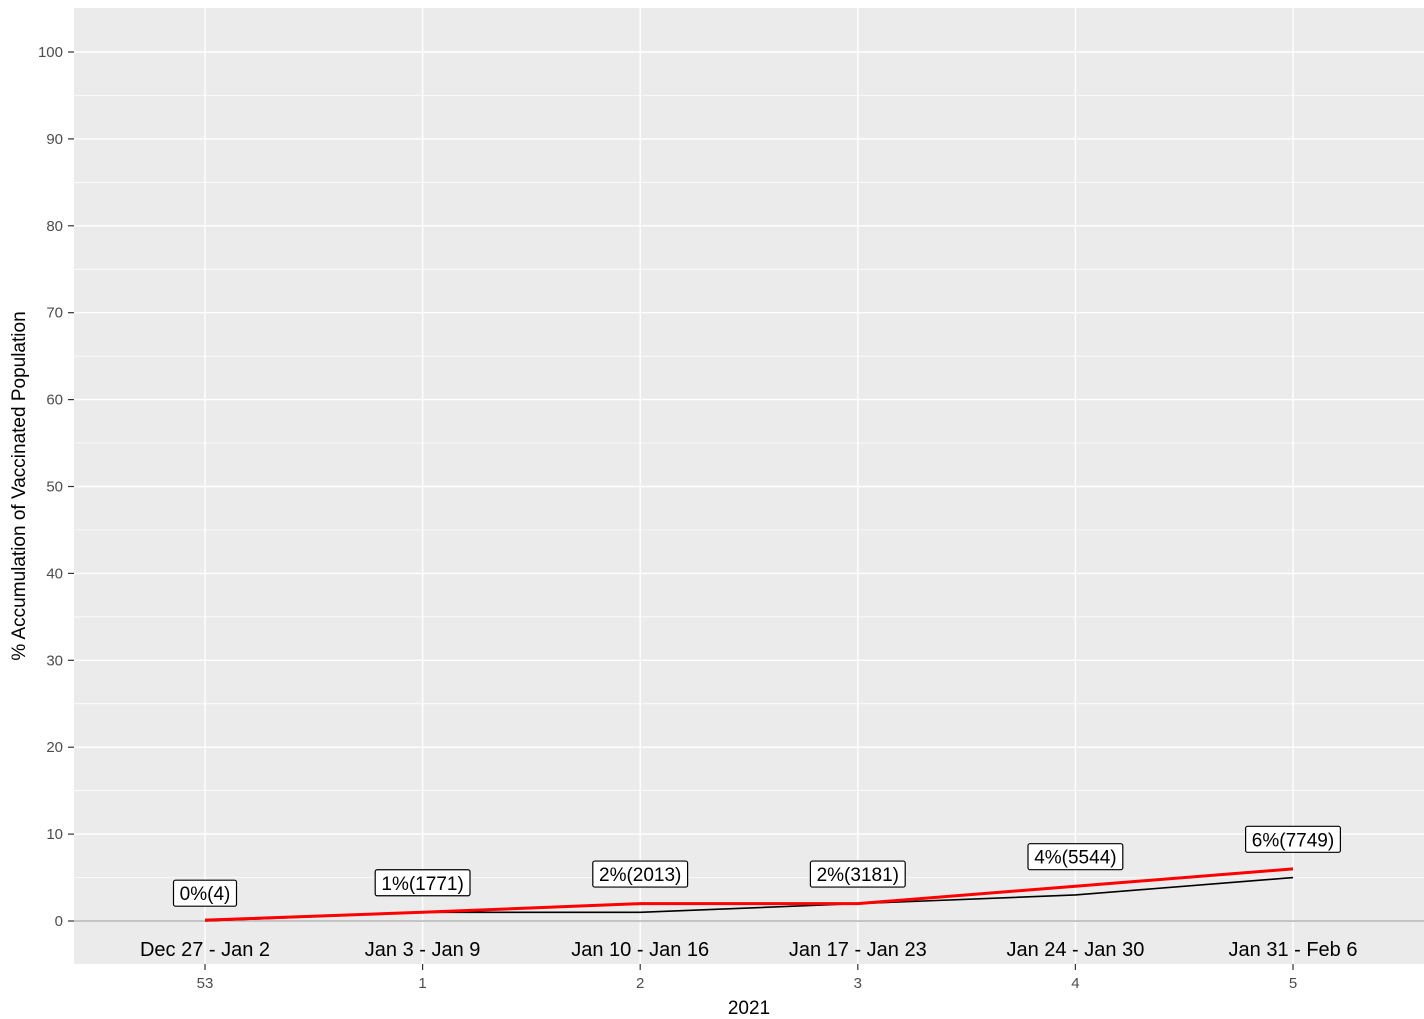 The width and height of the screenshot is (1424, 1019). Describe the element at coordinates (1293, 983) in the screenshot. I see `x-tick-label: 5` at that location.